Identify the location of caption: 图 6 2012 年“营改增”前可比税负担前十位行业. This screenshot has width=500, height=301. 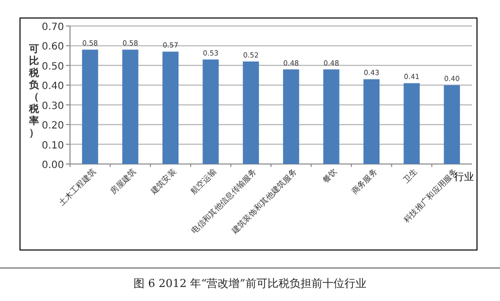
(250, 283).